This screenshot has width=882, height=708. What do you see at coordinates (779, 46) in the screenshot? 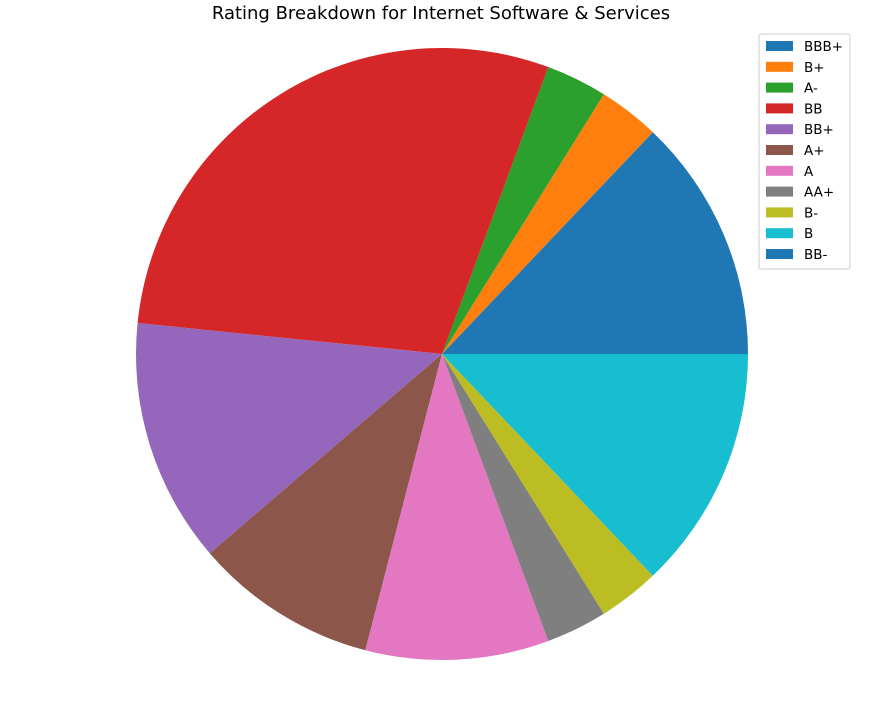
I see `legend-swatch-bbb-plus` at bounding box center [779, 46].